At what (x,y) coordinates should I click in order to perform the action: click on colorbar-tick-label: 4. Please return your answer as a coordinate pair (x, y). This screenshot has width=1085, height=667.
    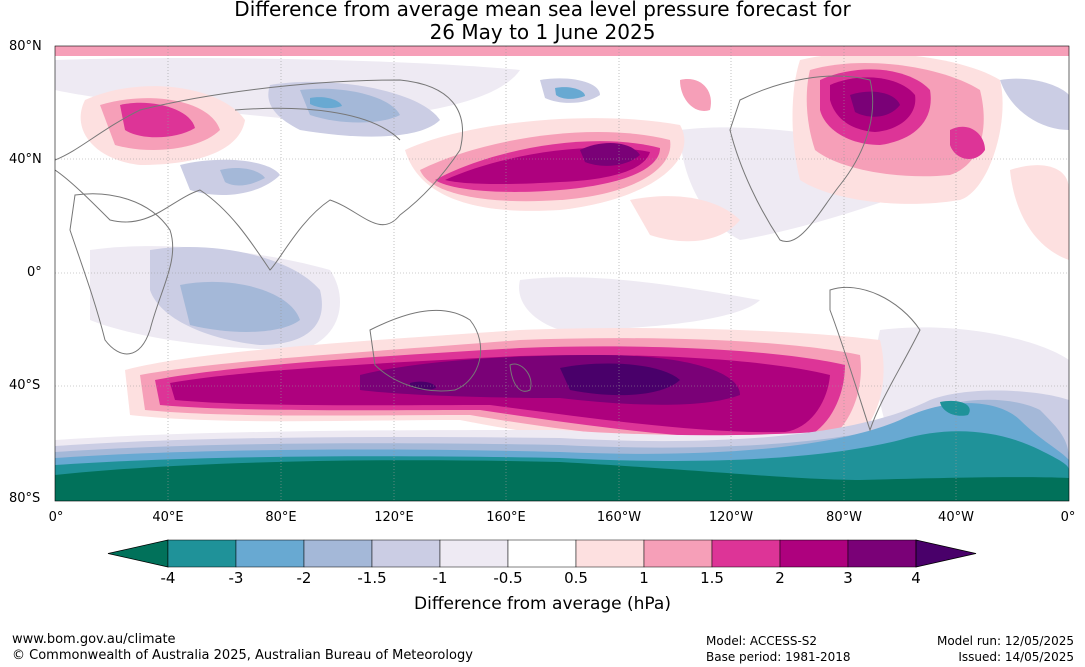
    Looking at the image, I should click on (916, 578).